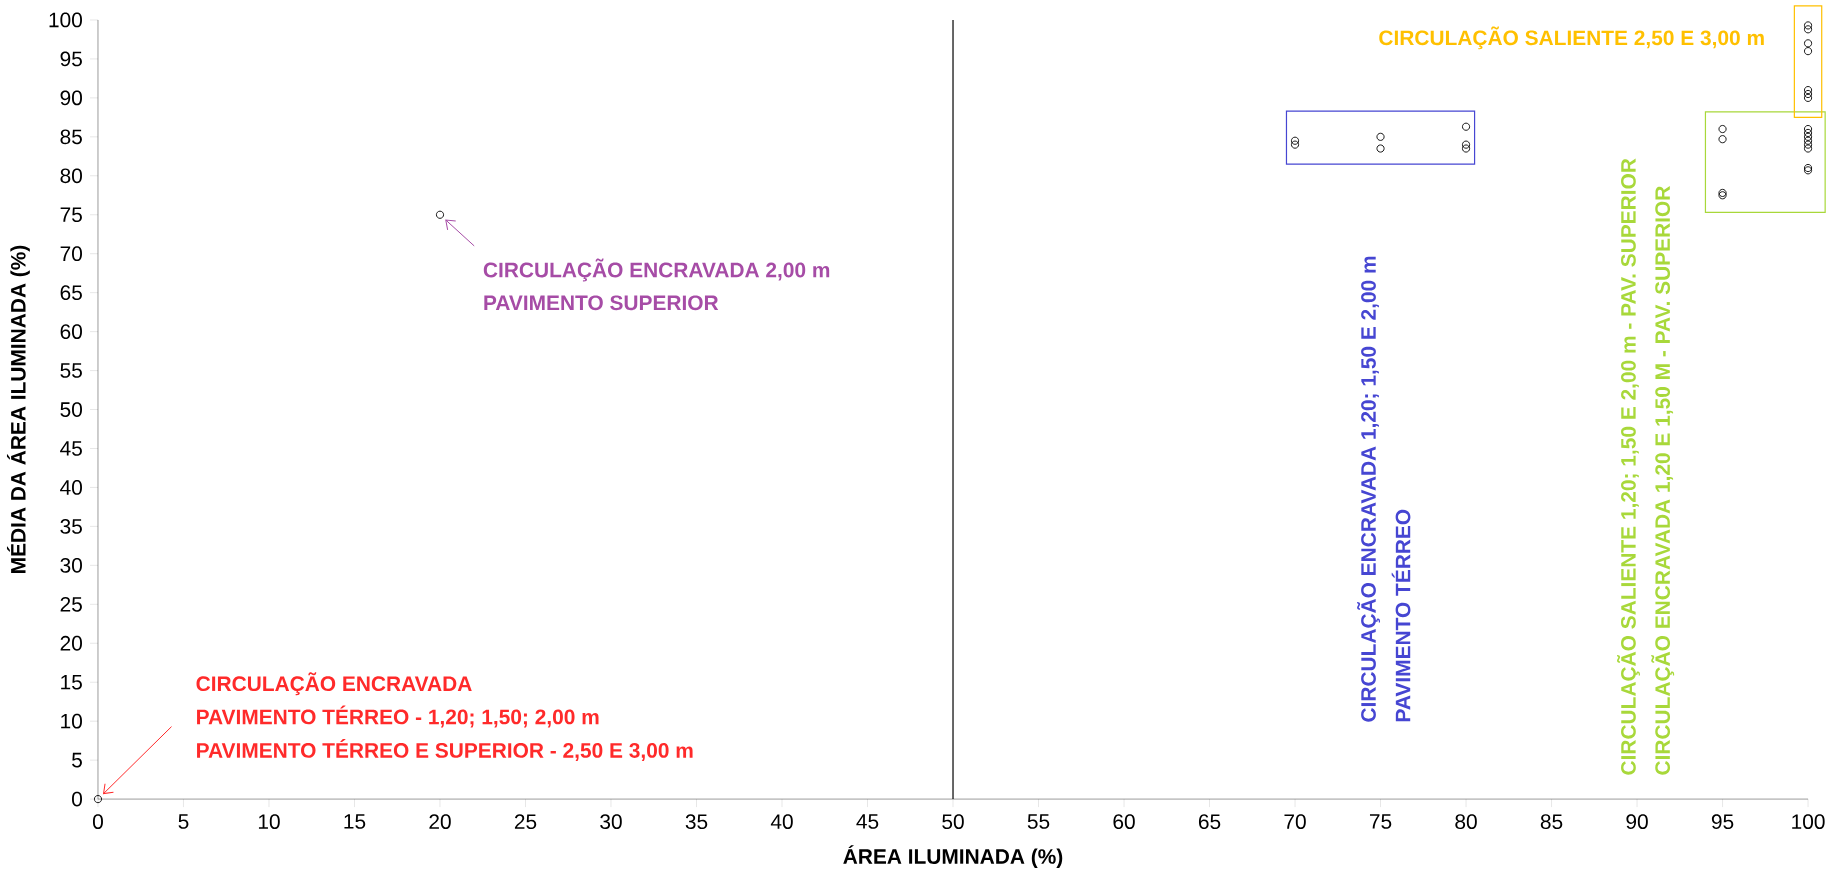 The width and height of the screenshot is (1843, 892). Describe the element at coordinates (1466, 822) in the screenshot. I see `x-tick-label: 80` at that location.